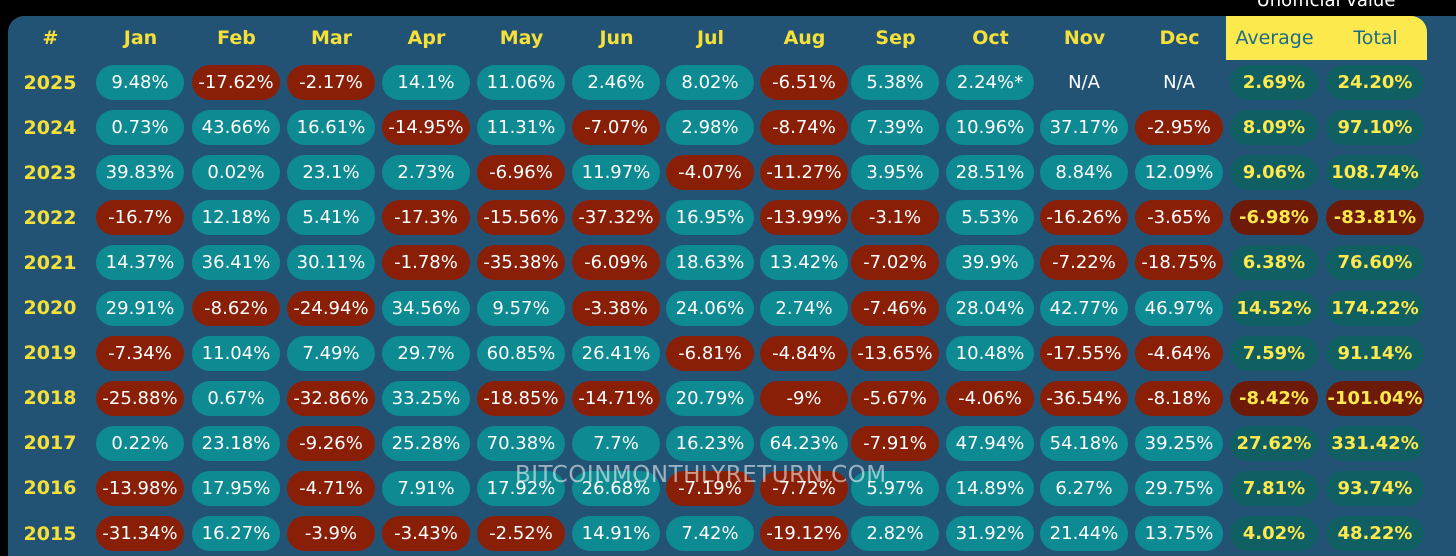 This screenshot has width=1456, height=556. I want to click on monthly-return-cell: 33.25%, so click(426, 398).